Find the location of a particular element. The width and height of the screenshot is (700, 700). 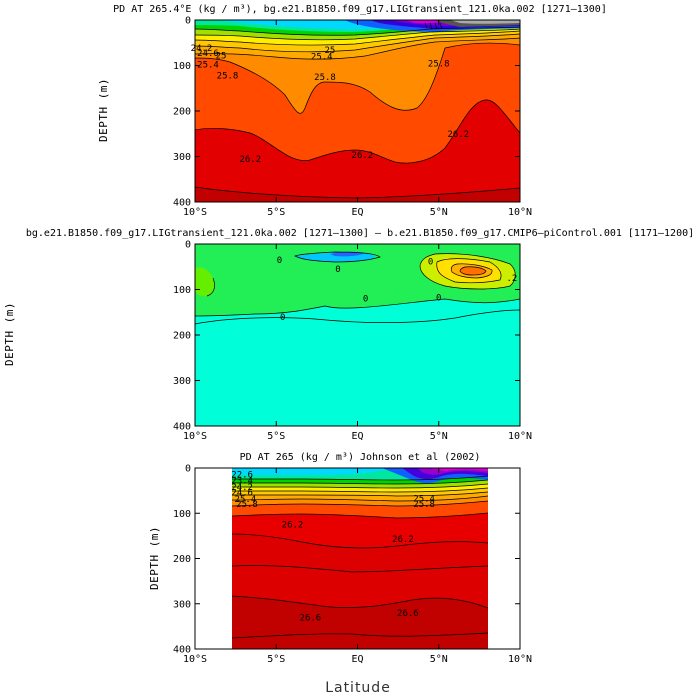

panel-3-y-axis-label: DEPTH (m) is located at coordinates (154, 558).